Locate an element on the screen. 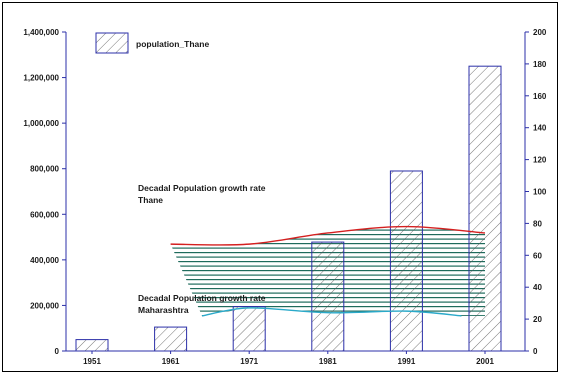 Image resolution: width=562 pixels, height=376 pixels. x-tick-label-1971: 1971 is located at coordinates (249, 361).